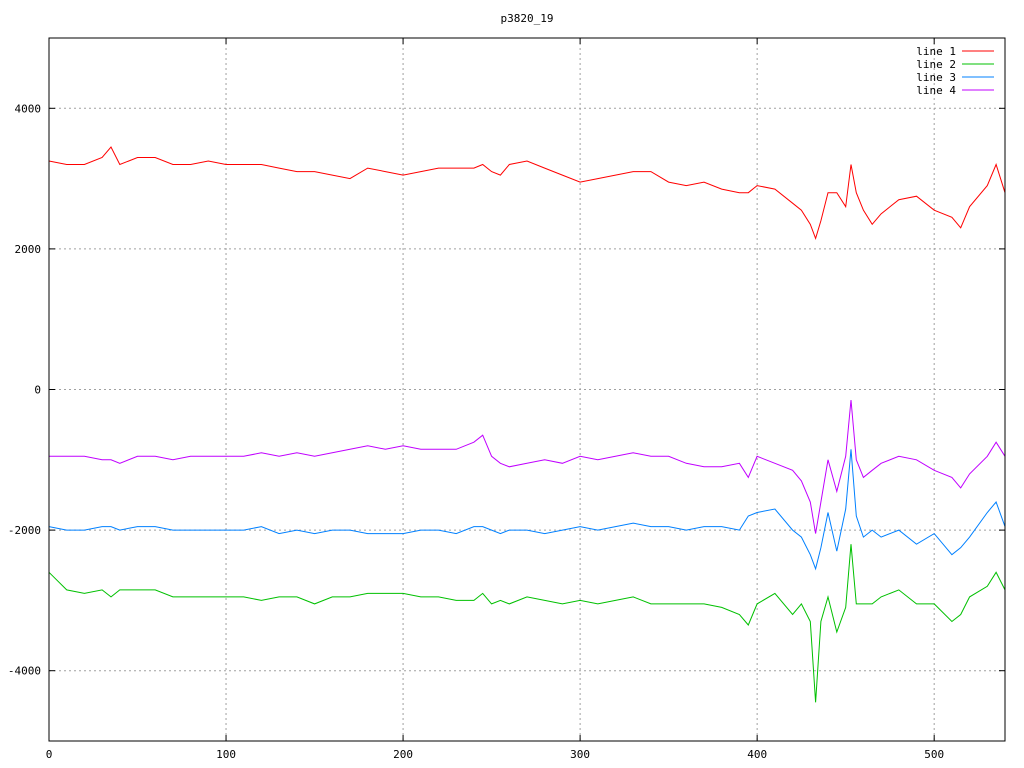 This screenshot has width=1024, height=768. Describe the element at coordinates (37, 390) in the screenshot. I see `y-tick-label: 0` at that location.